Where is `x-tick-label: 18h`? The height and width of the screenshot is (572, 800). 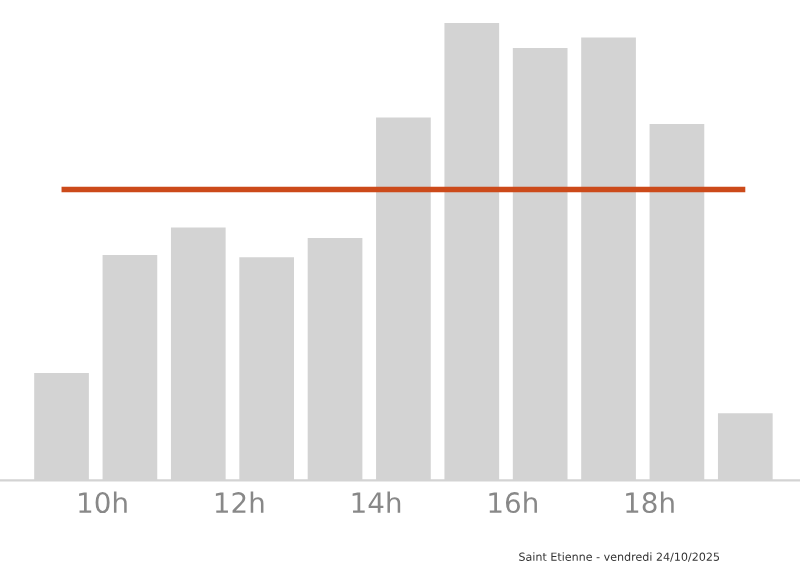 x-tick-label: 18h is located at coordinates (650, 502).